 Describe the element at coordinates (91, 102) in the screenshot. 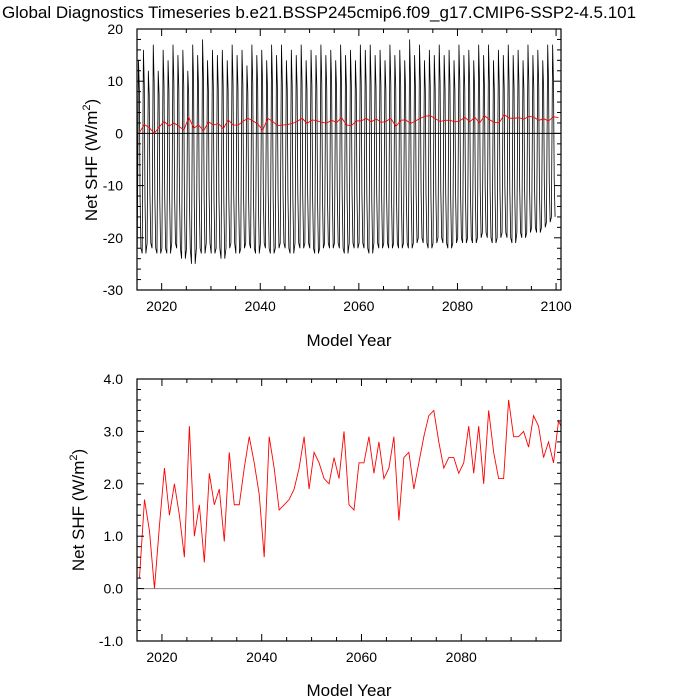

I see `top-ylabel-end: )` at that location.